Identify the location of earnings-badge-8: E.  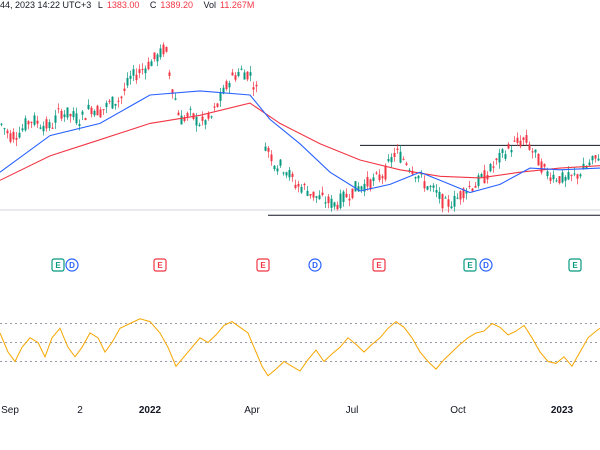
(575, 265).